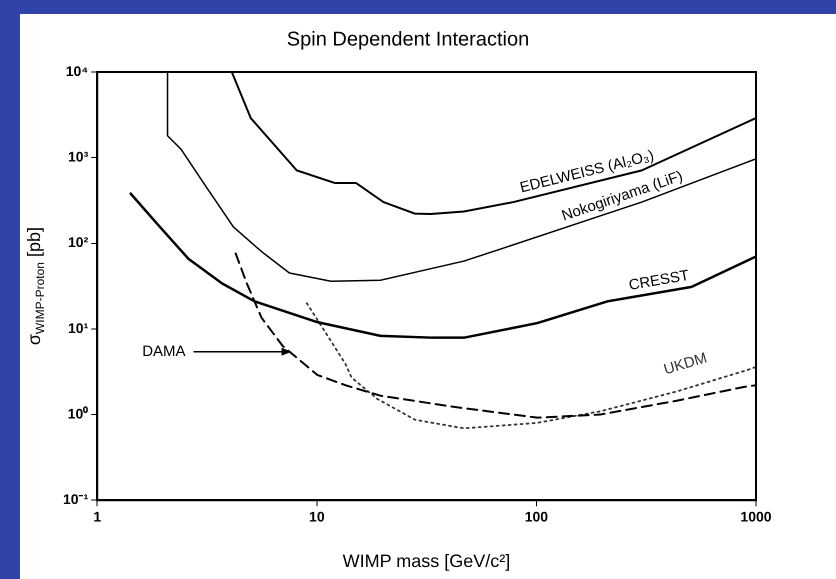  What do you see at coordinates (426, 561) in the screenshot?
I see `x-axis-title: WIMP mass [GeV/c²]` at bounding box center [426, 561].